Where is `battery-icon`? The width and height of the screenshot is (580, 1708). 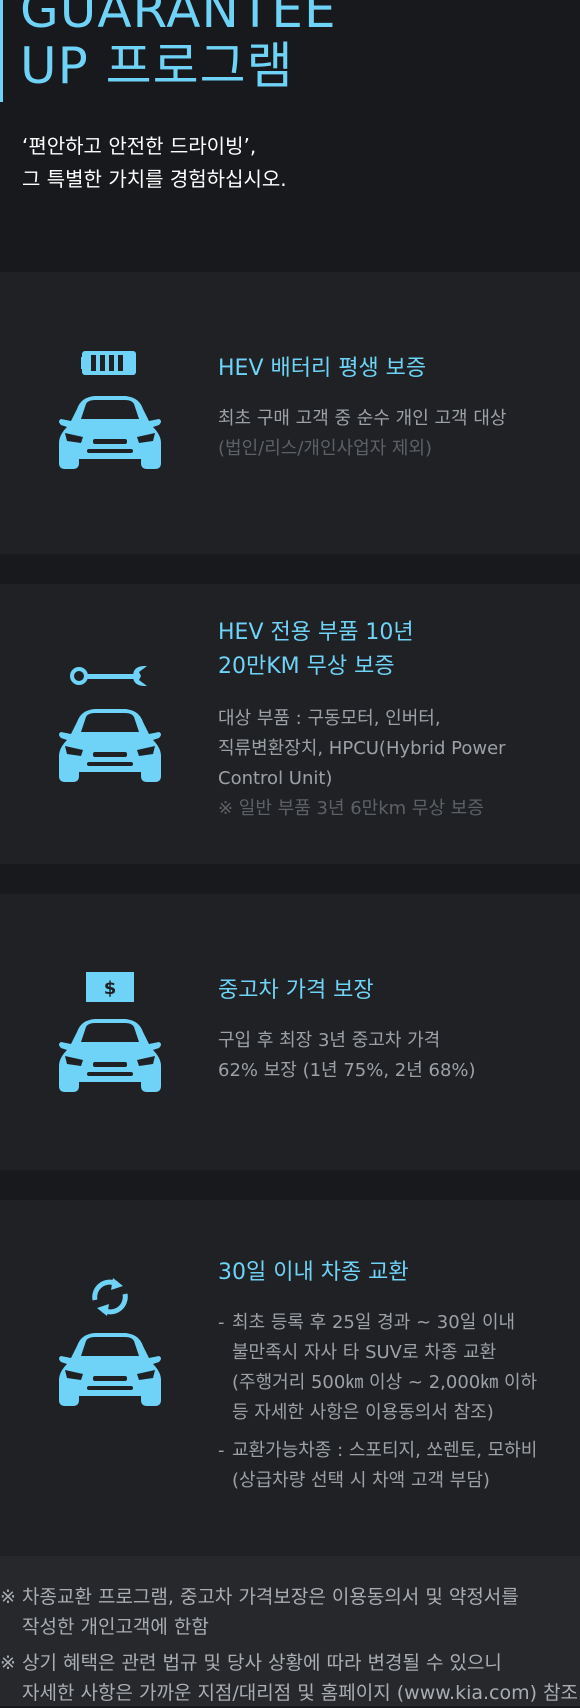
battery-icon is located at coordinates (108, 363).